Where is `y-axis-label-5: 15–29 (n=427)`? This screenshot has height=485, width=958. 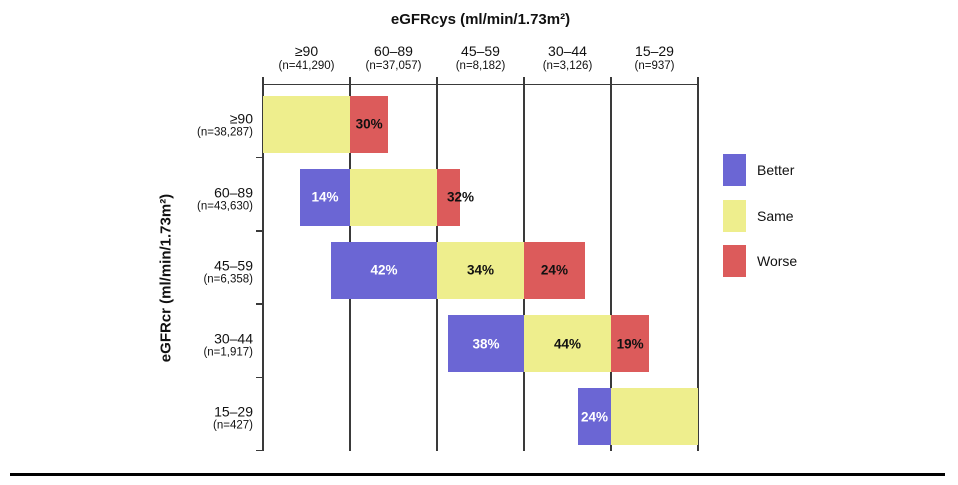
y-axis-label-5: 15–29 (n=427) is located at coordinates (196, 418).